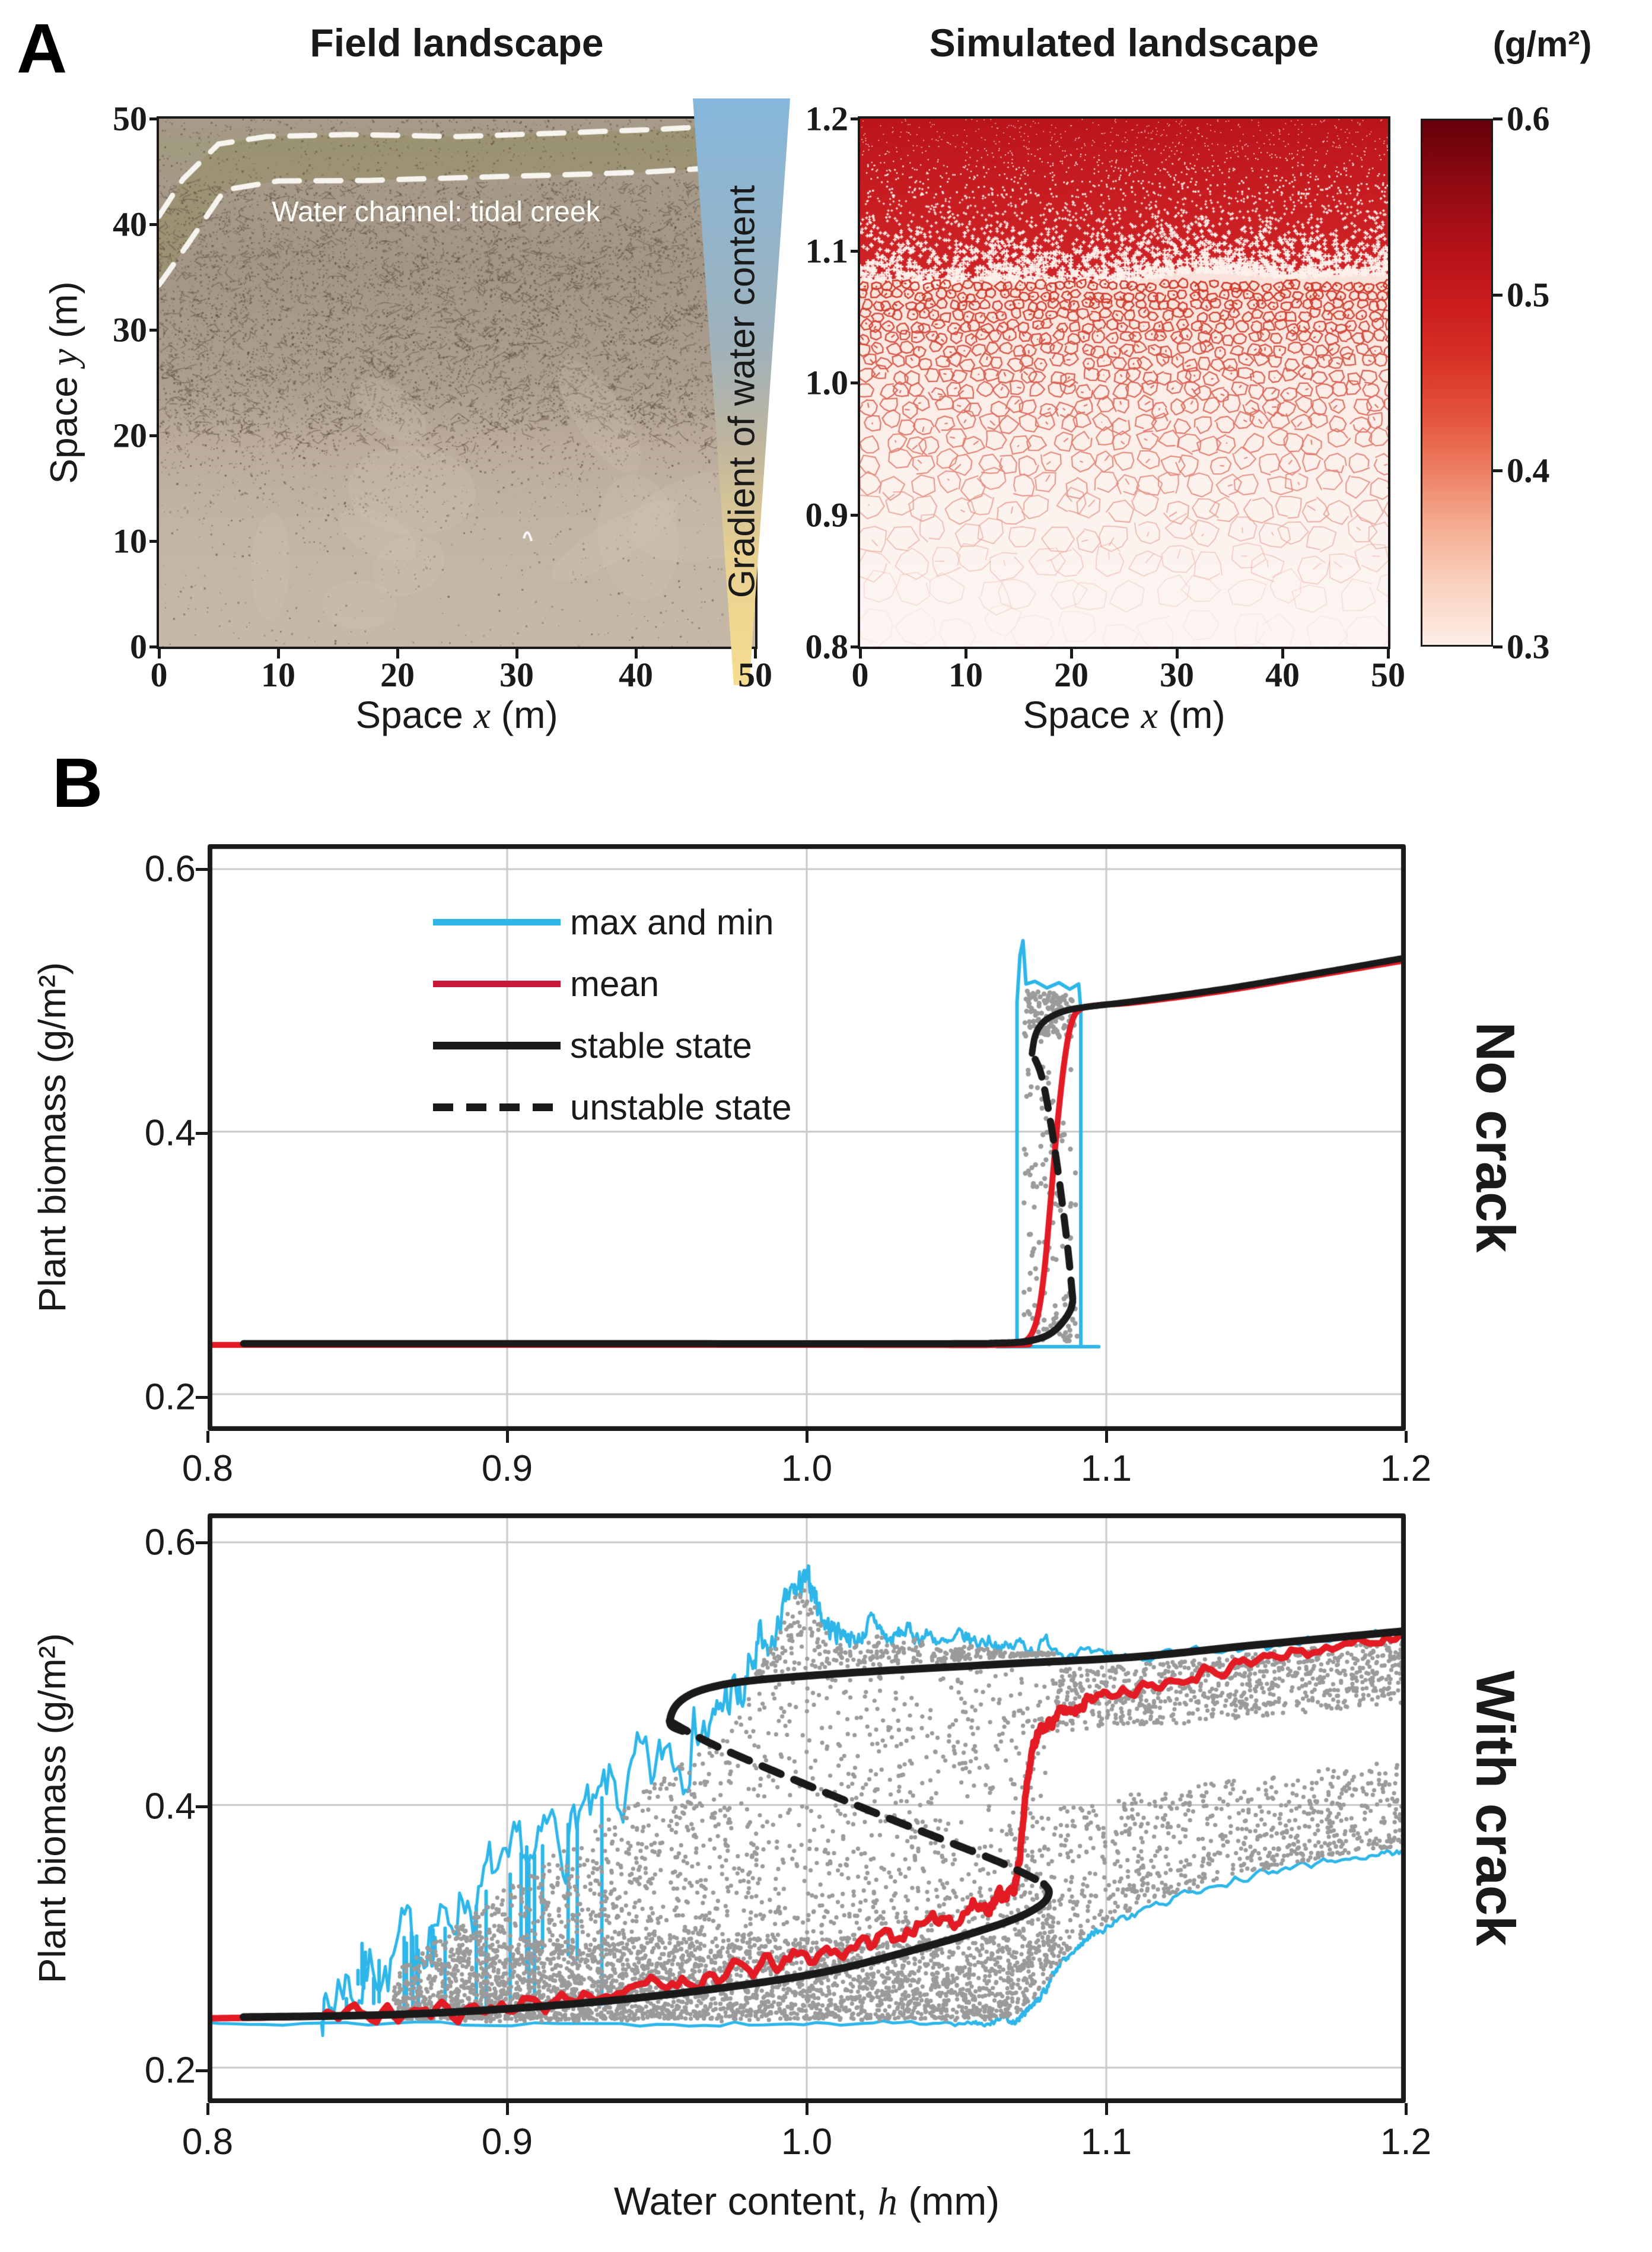  Describe the element at coordinates (1457, 383) in the screenshot. I see `colorbar` at that location.